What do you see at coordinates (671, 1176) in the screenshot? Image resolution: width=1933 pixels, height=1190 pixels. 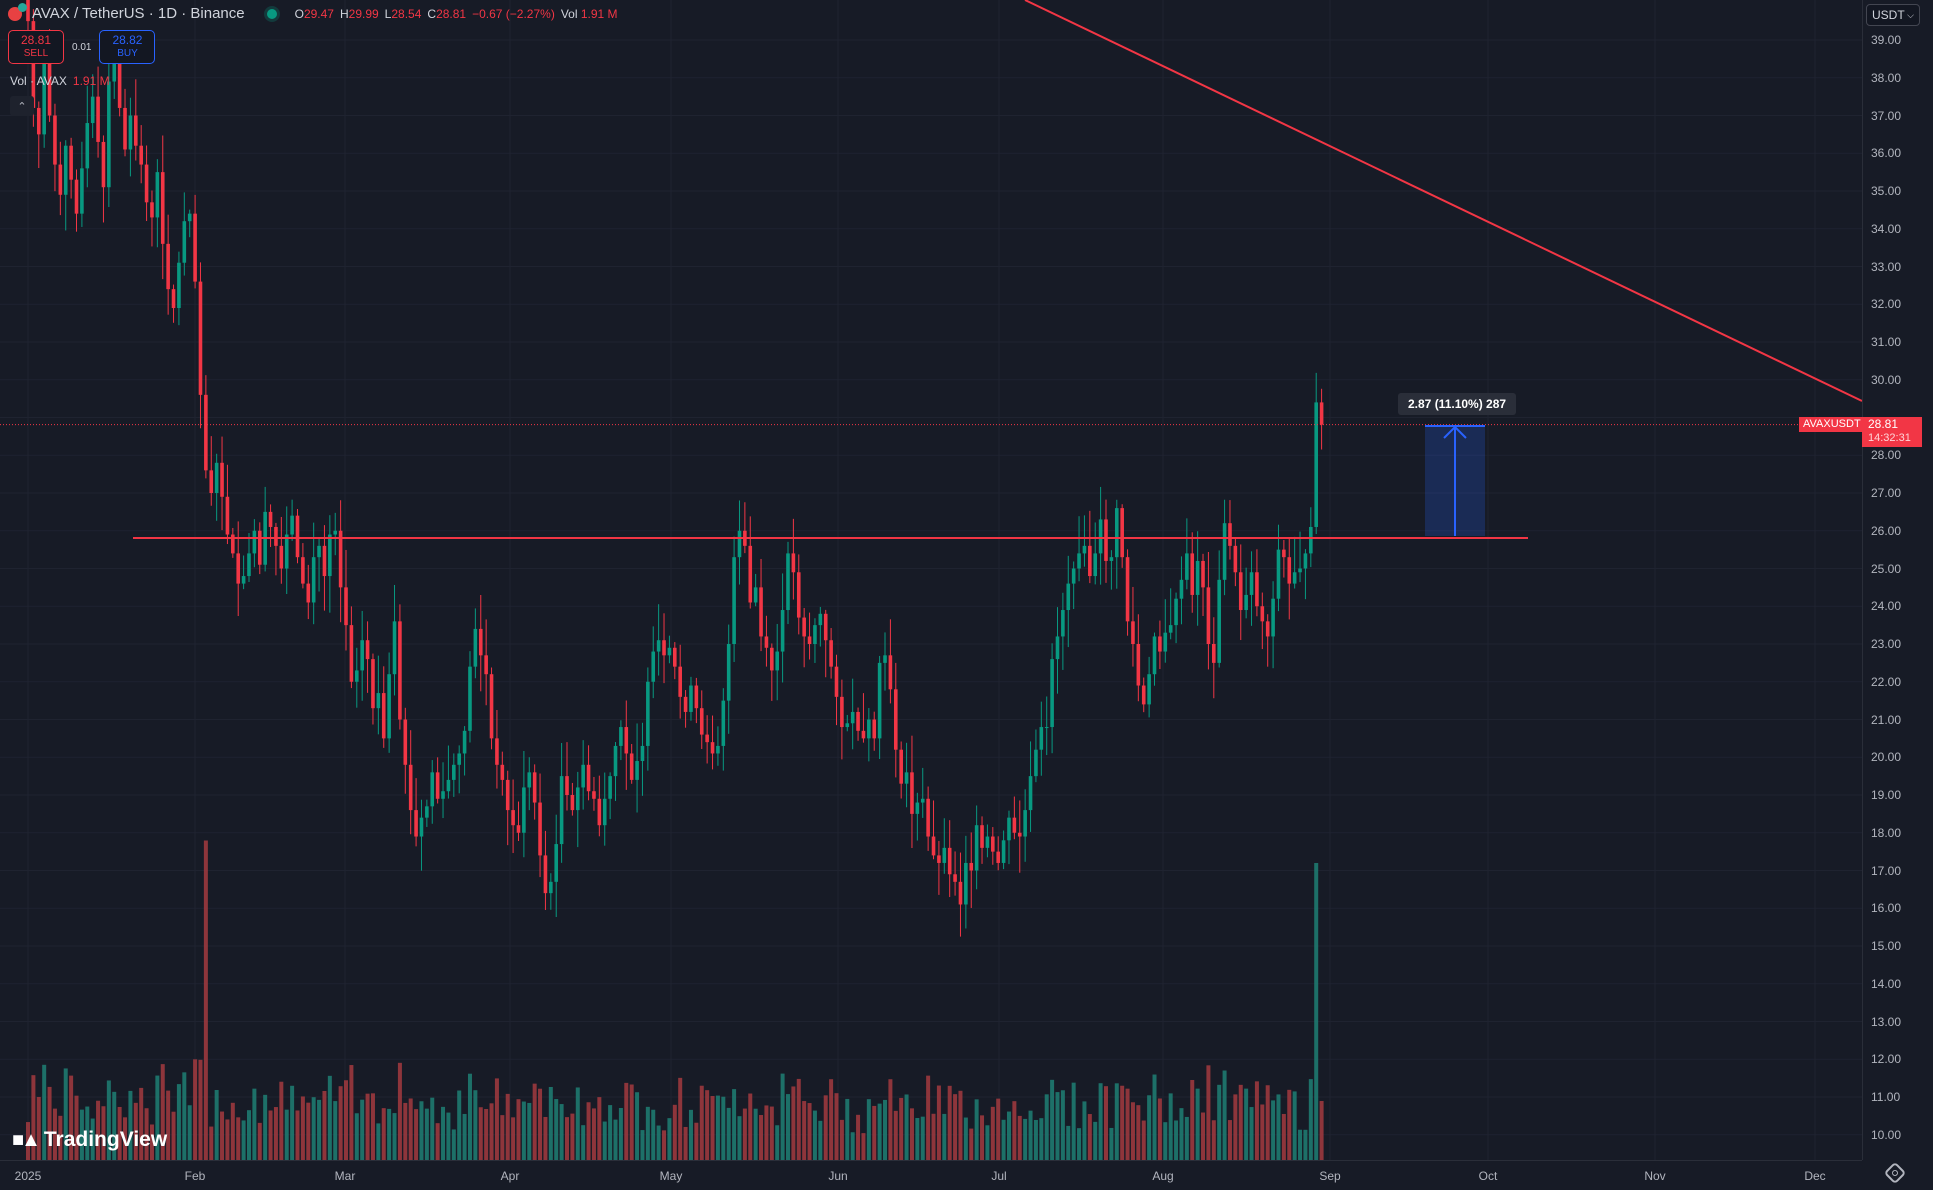 I see `time-tick: May` at bounding box center [671, 1176].